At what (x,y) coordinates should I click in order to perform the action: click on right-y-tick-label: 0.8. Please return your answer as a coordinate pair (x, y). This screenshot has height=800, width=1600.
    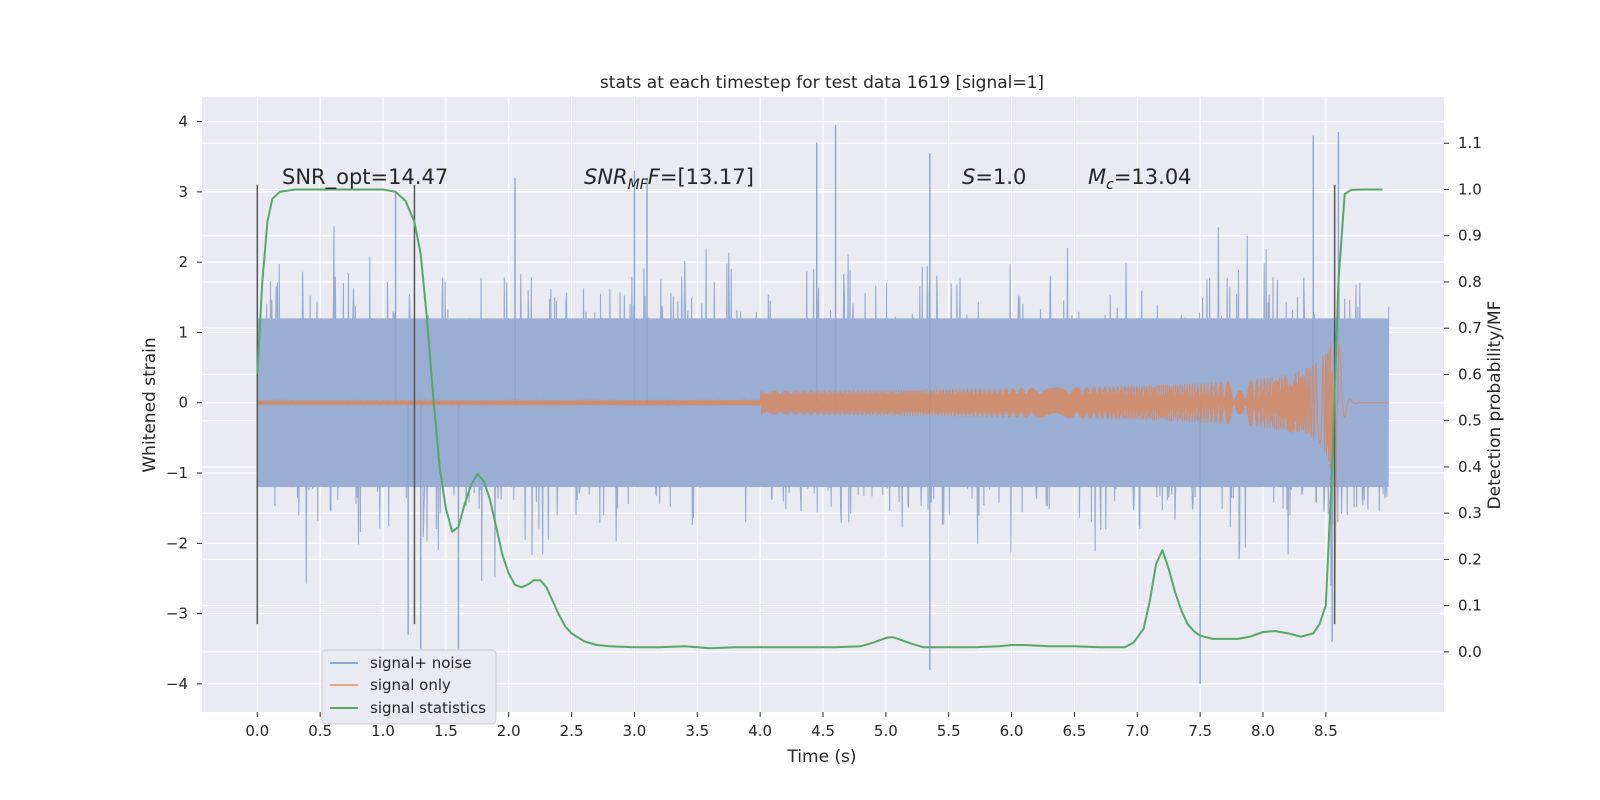
    Looking at the image, I should click on (1470, 282).